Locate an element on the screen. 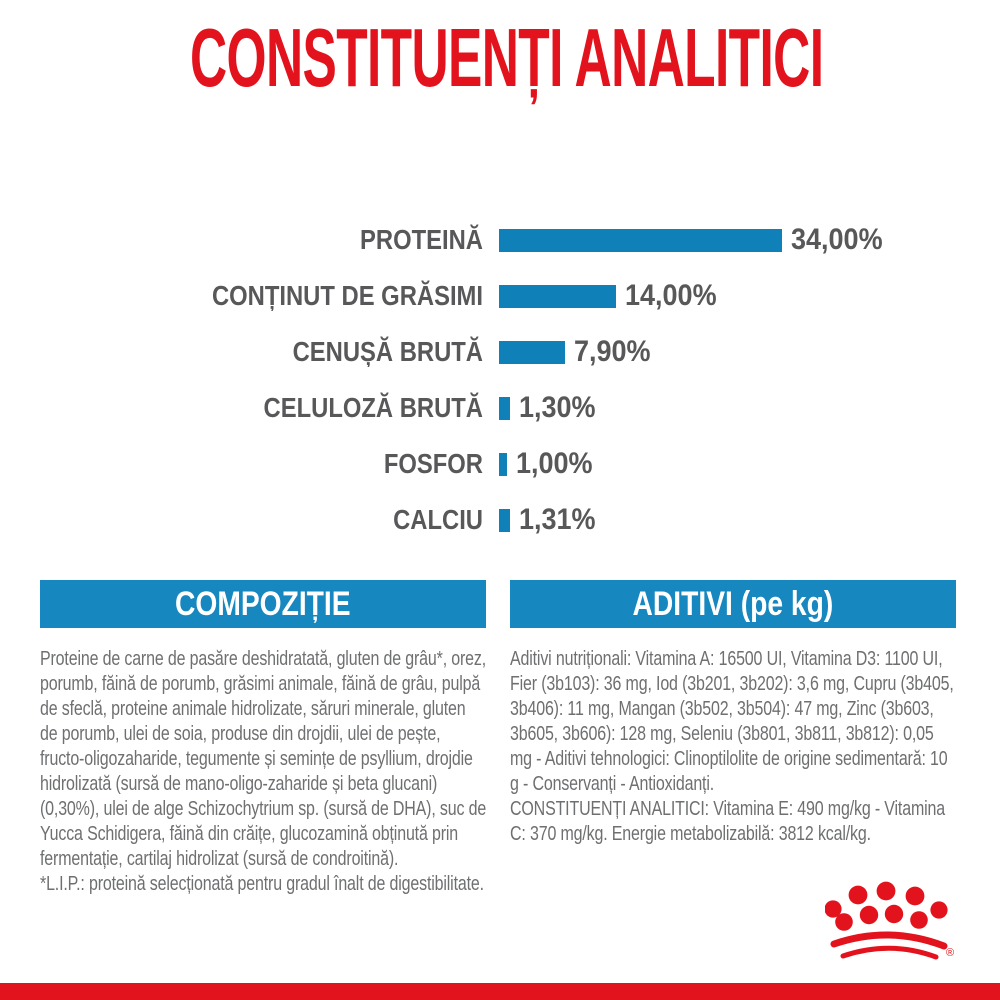 The image size is (1000, 1000). page-title: CONSTITUENȚI ANALITICI is located at coordinates (507, 57).